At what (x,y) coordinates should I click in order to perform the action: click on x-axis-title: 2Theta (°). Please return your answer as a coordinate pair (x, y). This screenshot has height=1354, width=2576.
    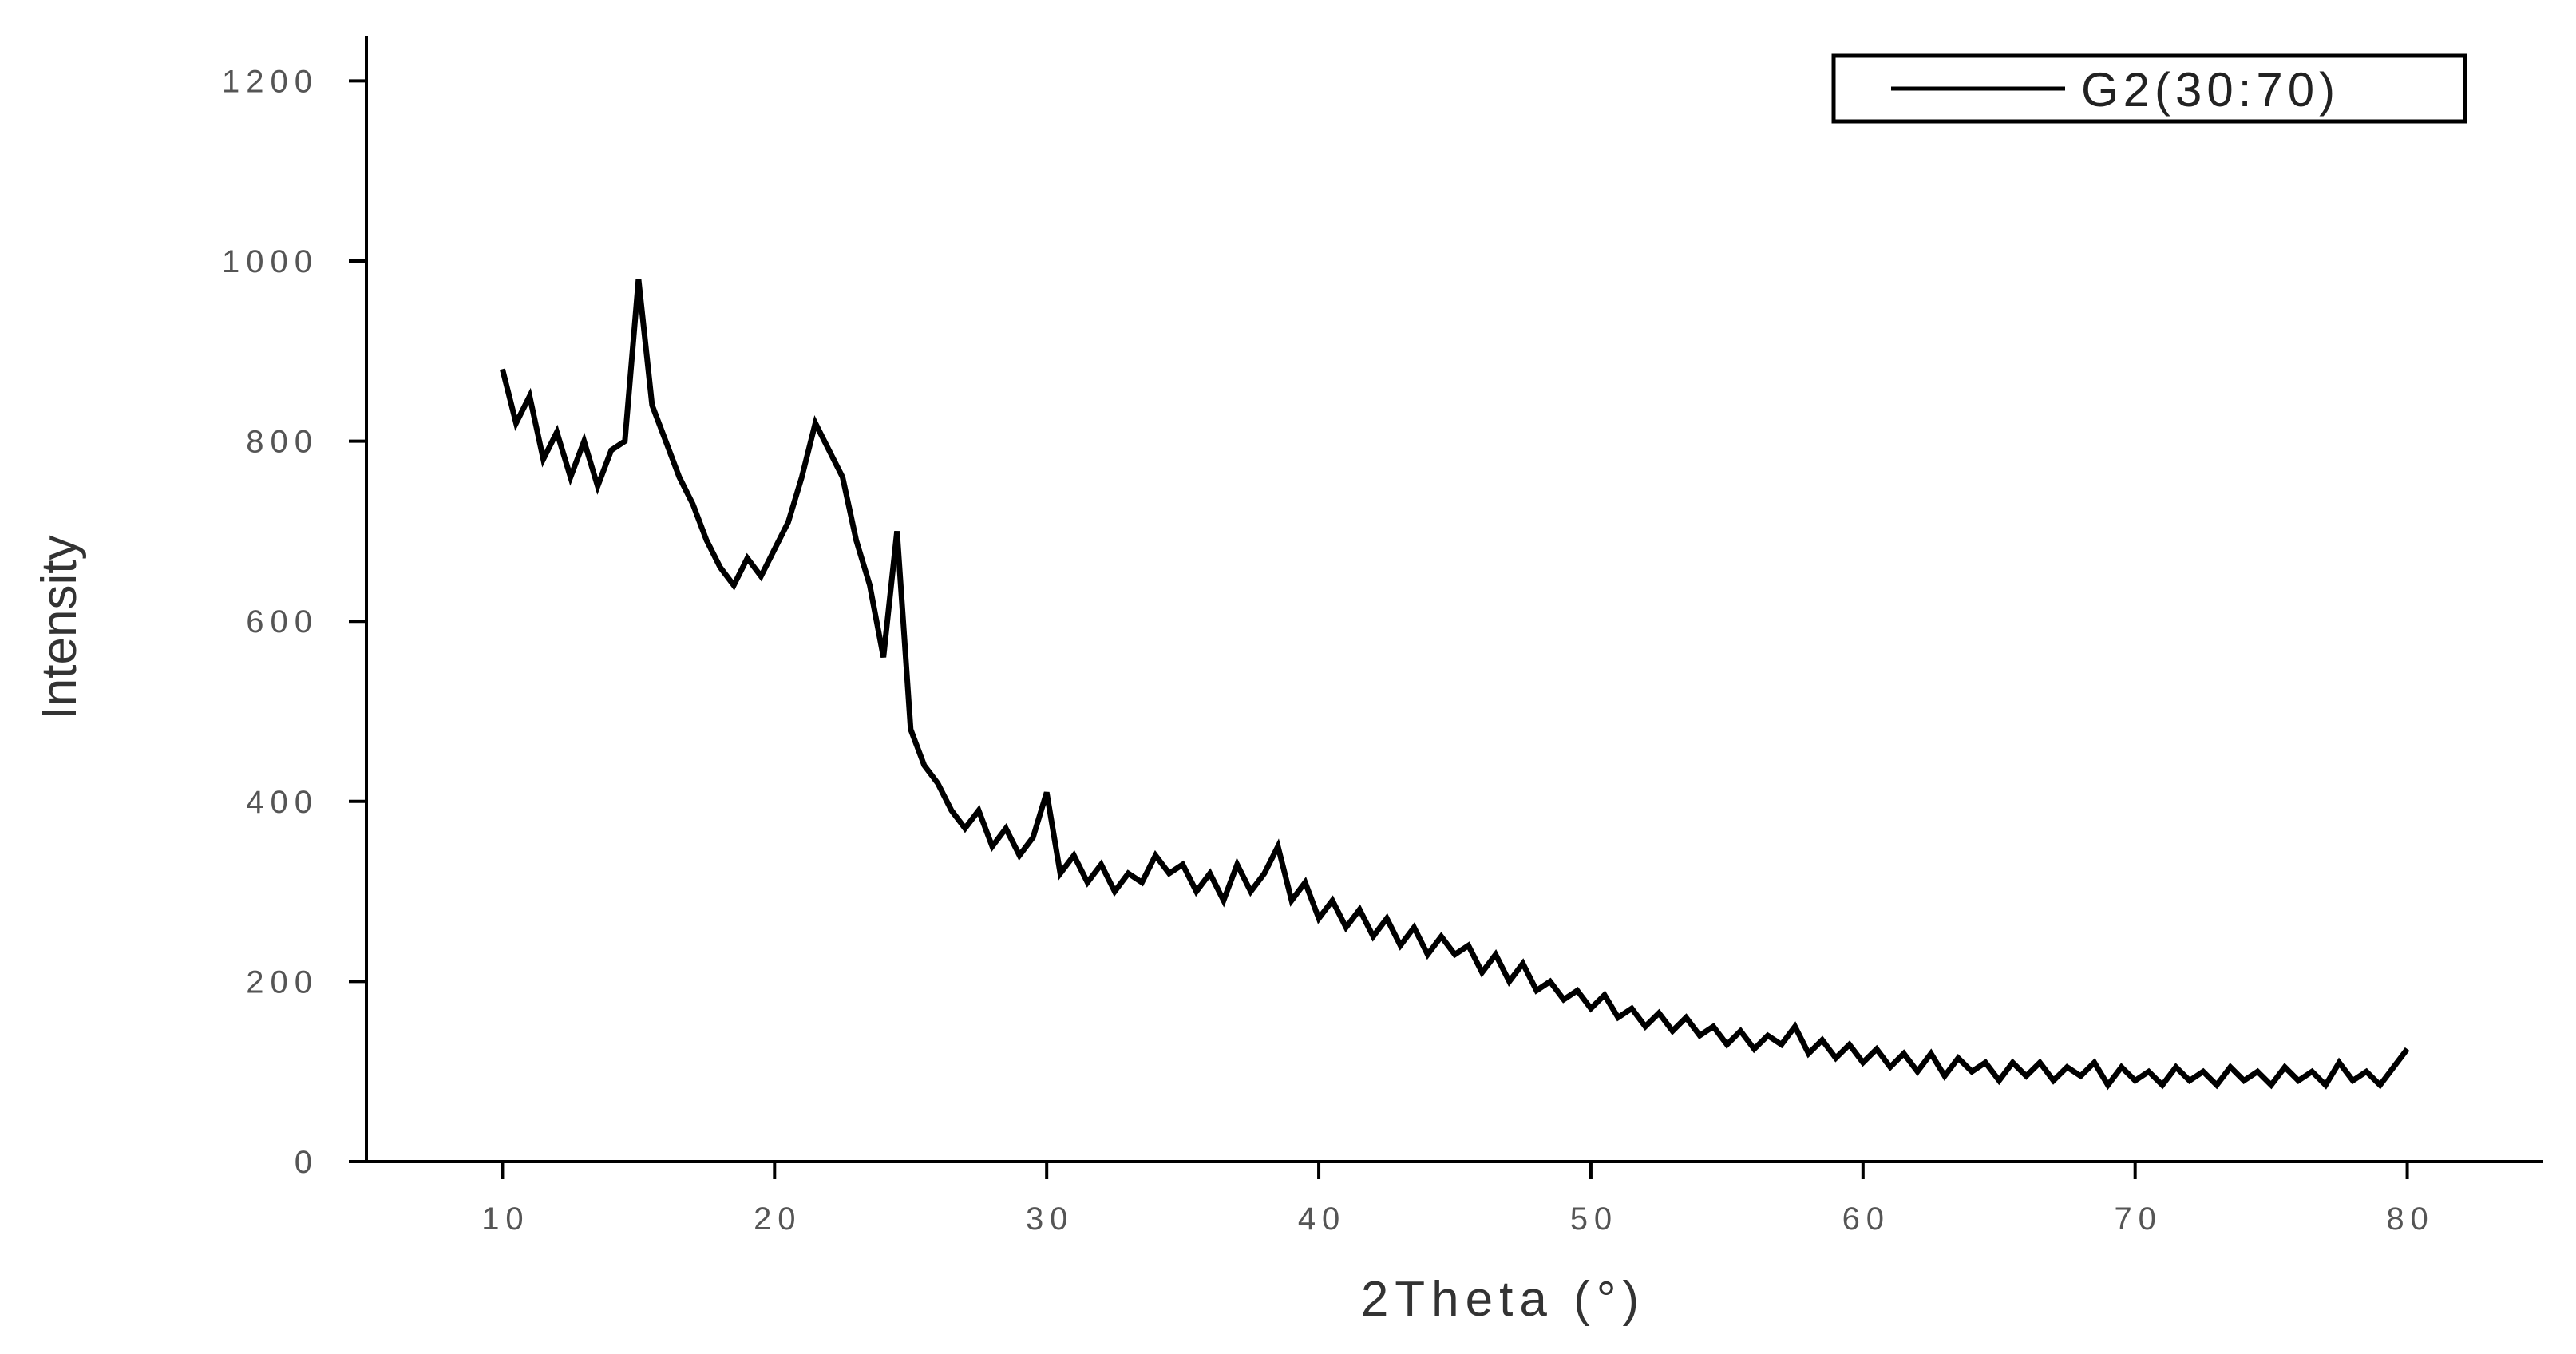
    Looking at the image, I should click on (1503, 1299).